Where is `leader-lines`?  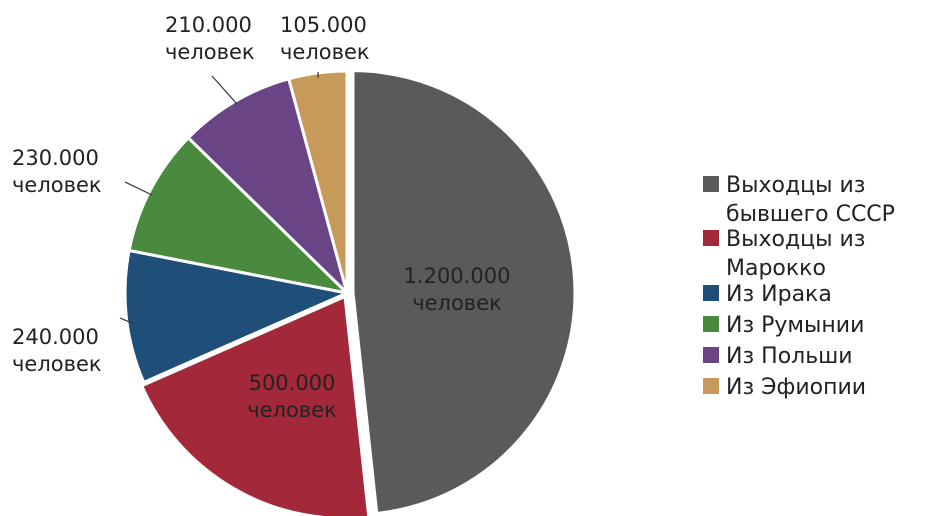
leader-lines is located at coordinates (219, 198).